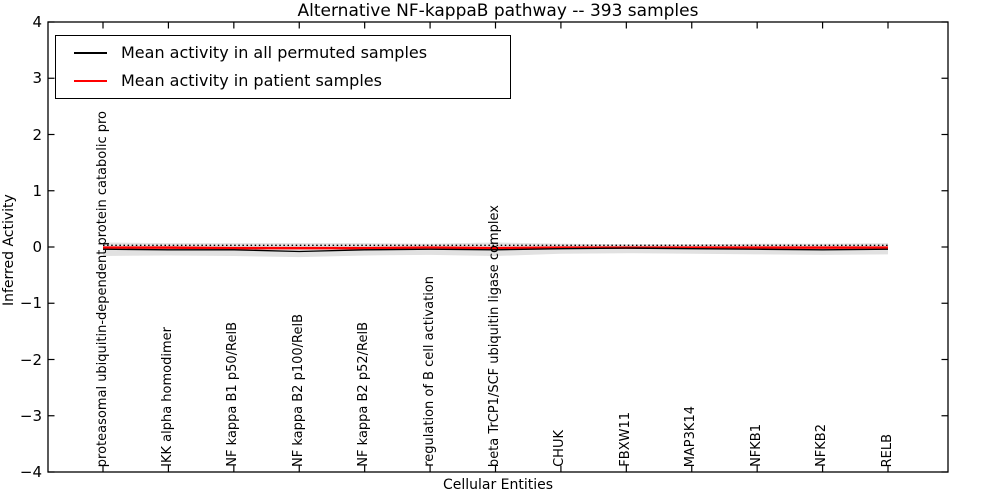 This screenshot has width=1000, height=500. What do you see at coordinates (298, 390) in the screenshot?
I see `x-tick-label: NF kappa B2 p100/RelB` at bounding box center [298, 390].